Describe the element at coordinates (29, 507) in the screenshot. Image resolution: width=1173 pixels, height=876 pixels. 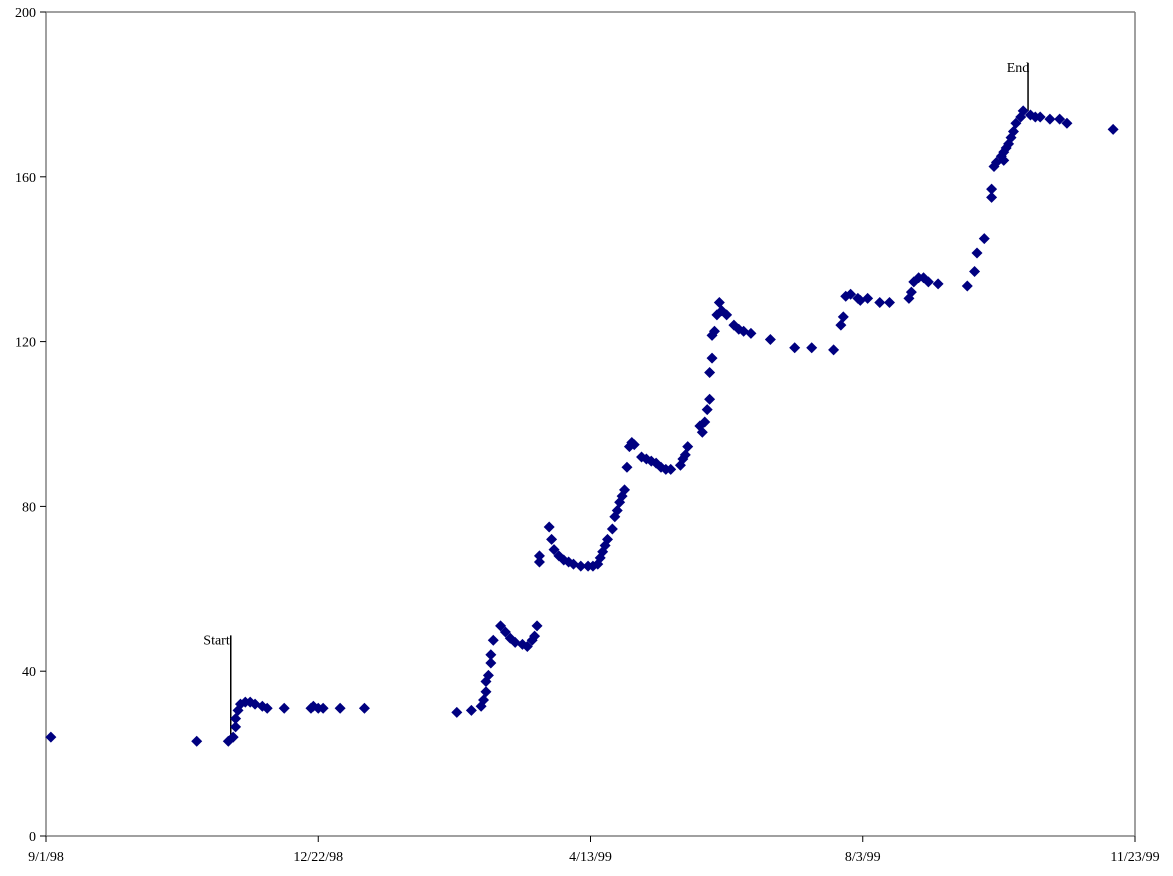
I see `y-tick-label: 80` at that location.